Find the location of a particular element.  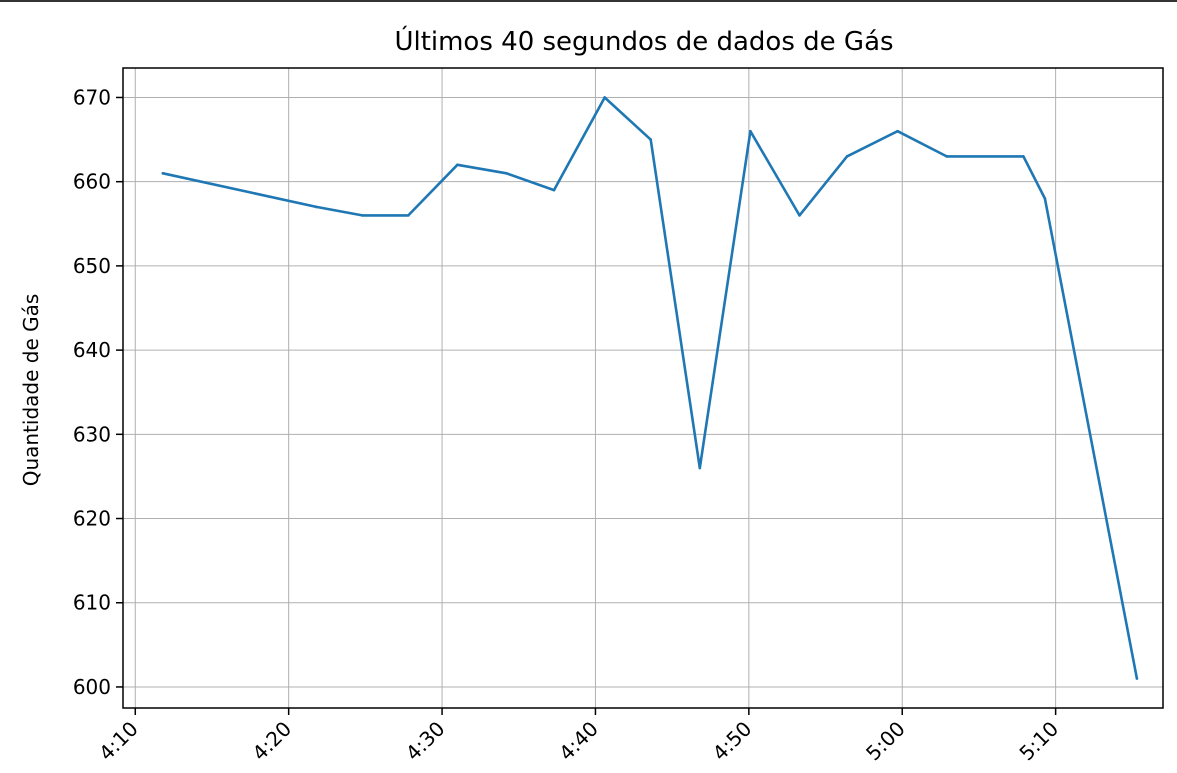

y-tick-label: 640 is located at coordinates (92, 350).